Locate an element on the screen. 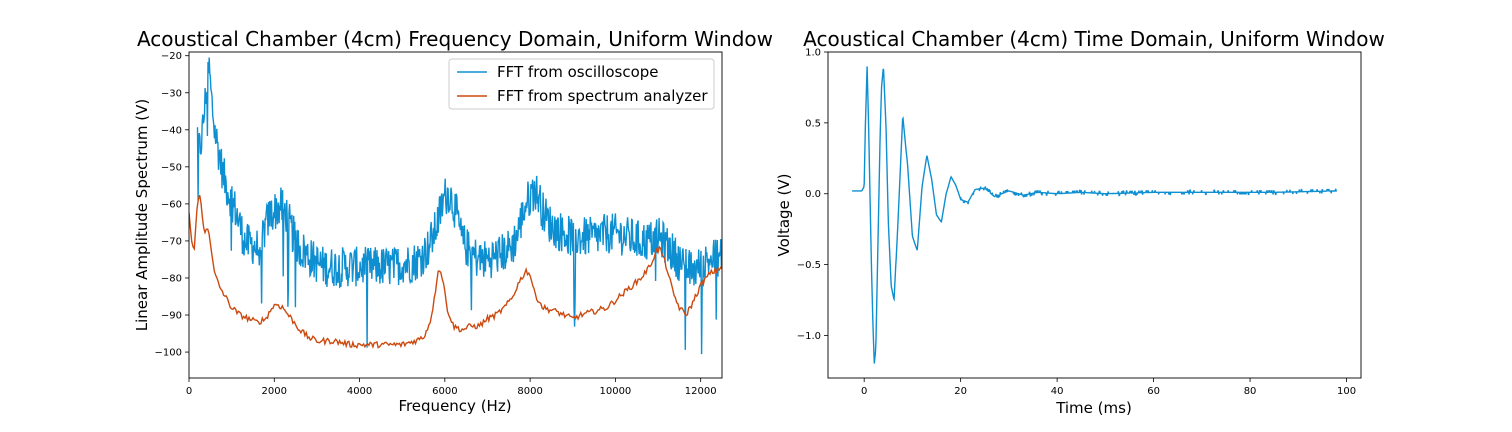 Image resolution: width=1512 pixels, height=432 pixels. y-tick-label: −40 is located at coordinates (171, 130).